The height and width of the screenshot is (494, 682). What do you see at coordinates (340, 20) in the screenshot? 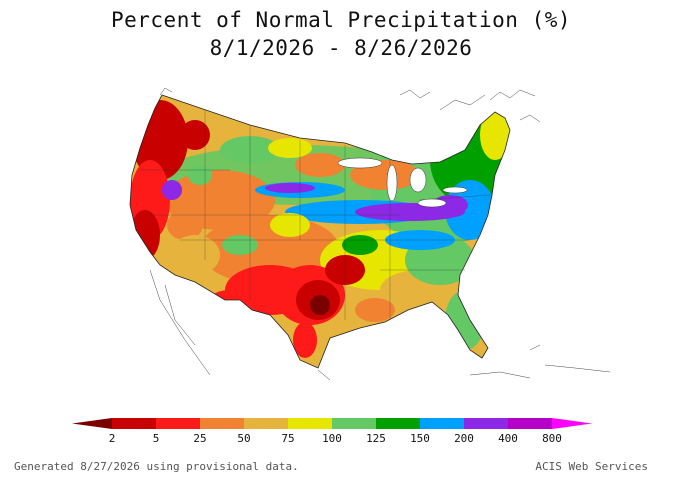
I see `map-title: Percent of Normal Precipitation (%)` at bounding box center [340, 20].